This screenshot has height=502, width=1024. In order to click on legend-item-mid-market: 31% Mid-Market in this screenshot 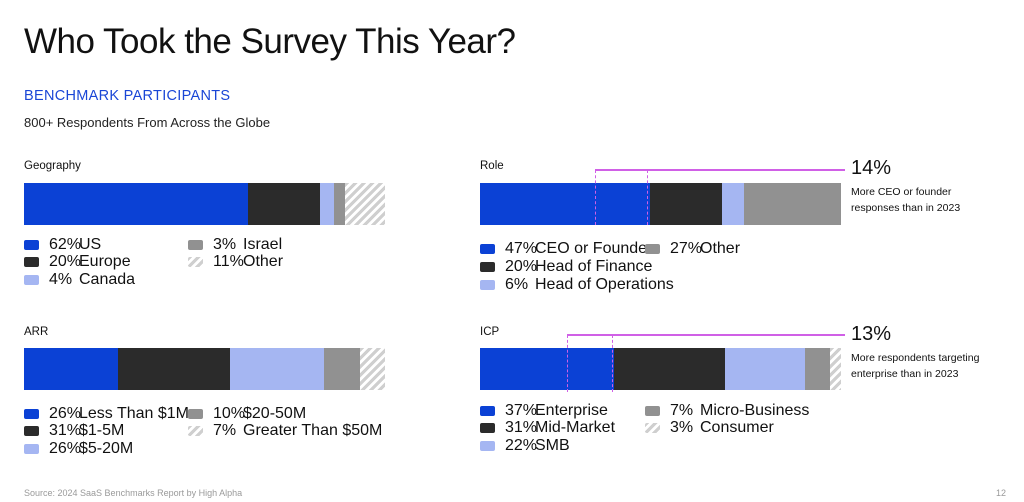, I will do `click(547, 428)`.